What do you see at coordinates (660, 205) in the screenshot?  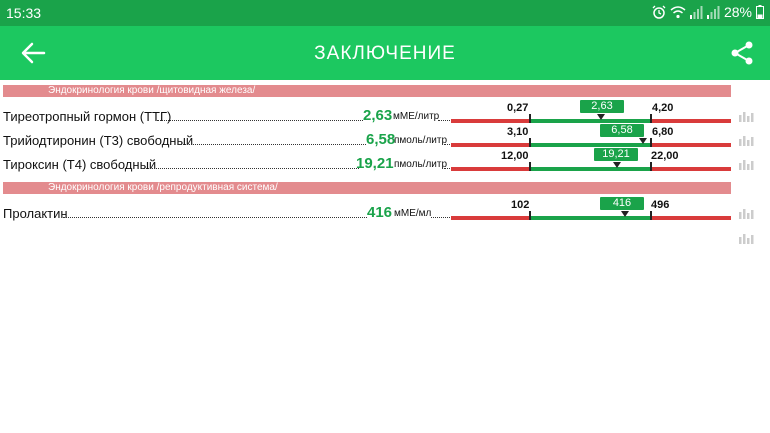 I see `high-limit-label: 496` at bounding box center [660, 205].